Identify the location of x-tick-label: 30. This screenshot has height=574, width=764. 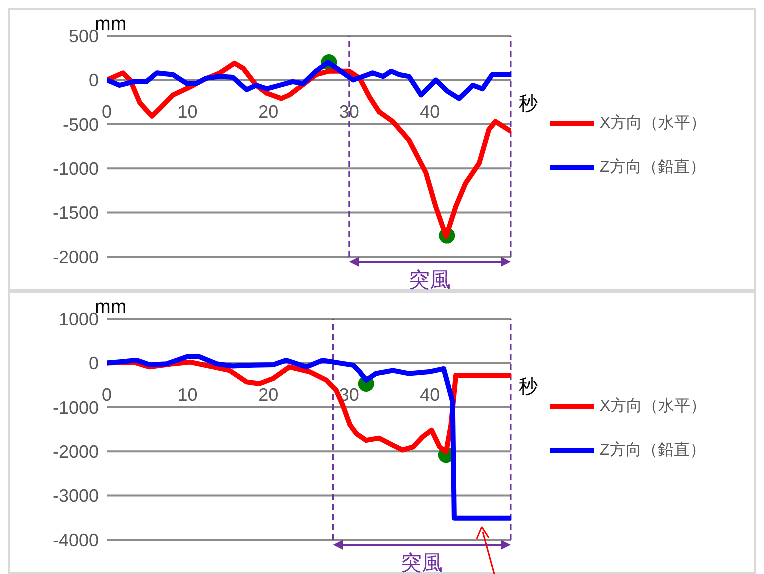
(349, 112).